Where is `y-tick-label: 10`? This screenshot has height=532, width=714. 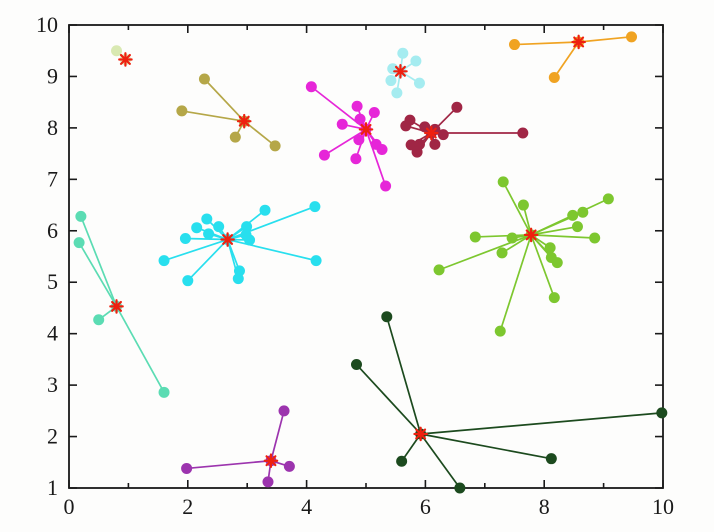
y-tick-label: 10 is located at coordinates (47, 24).